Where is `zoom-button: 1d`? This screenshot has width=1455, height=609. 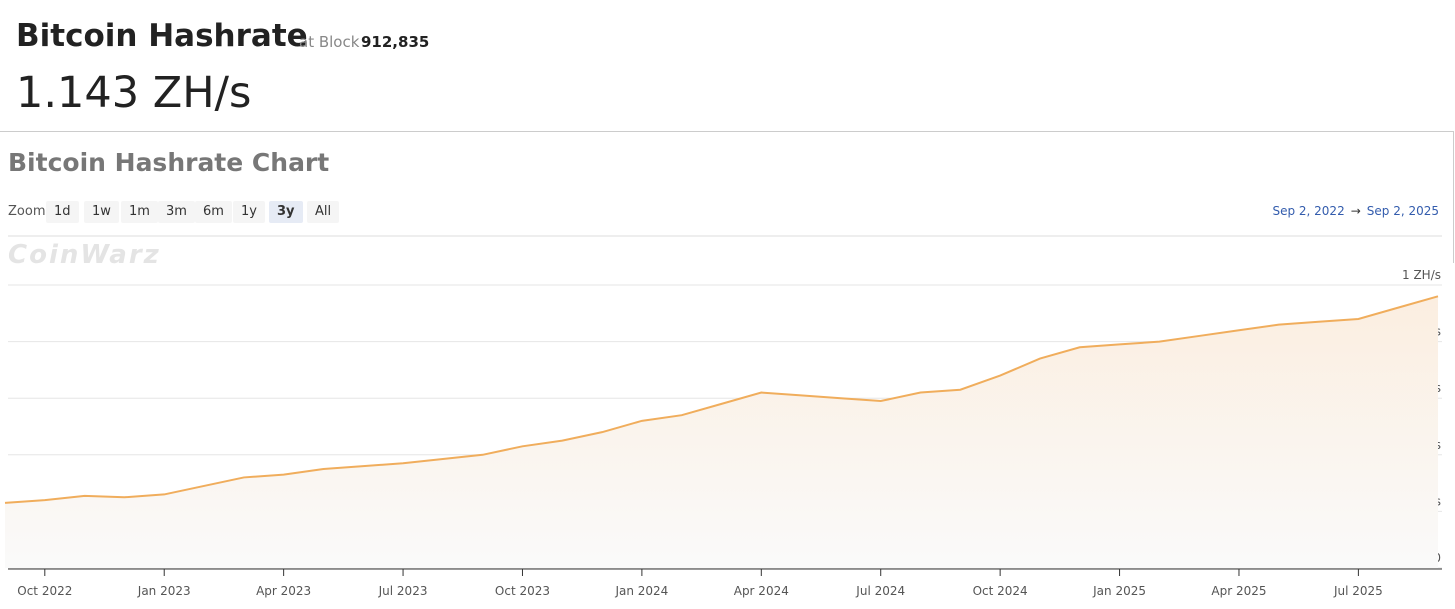 zoom-button: 1d is located at coordinates (62, 212).